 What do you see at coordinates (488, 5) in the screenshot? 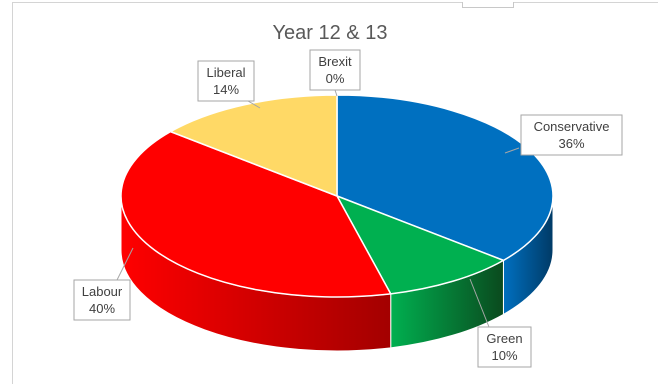
I see `resize-handle` at bounding box center [488, 5].